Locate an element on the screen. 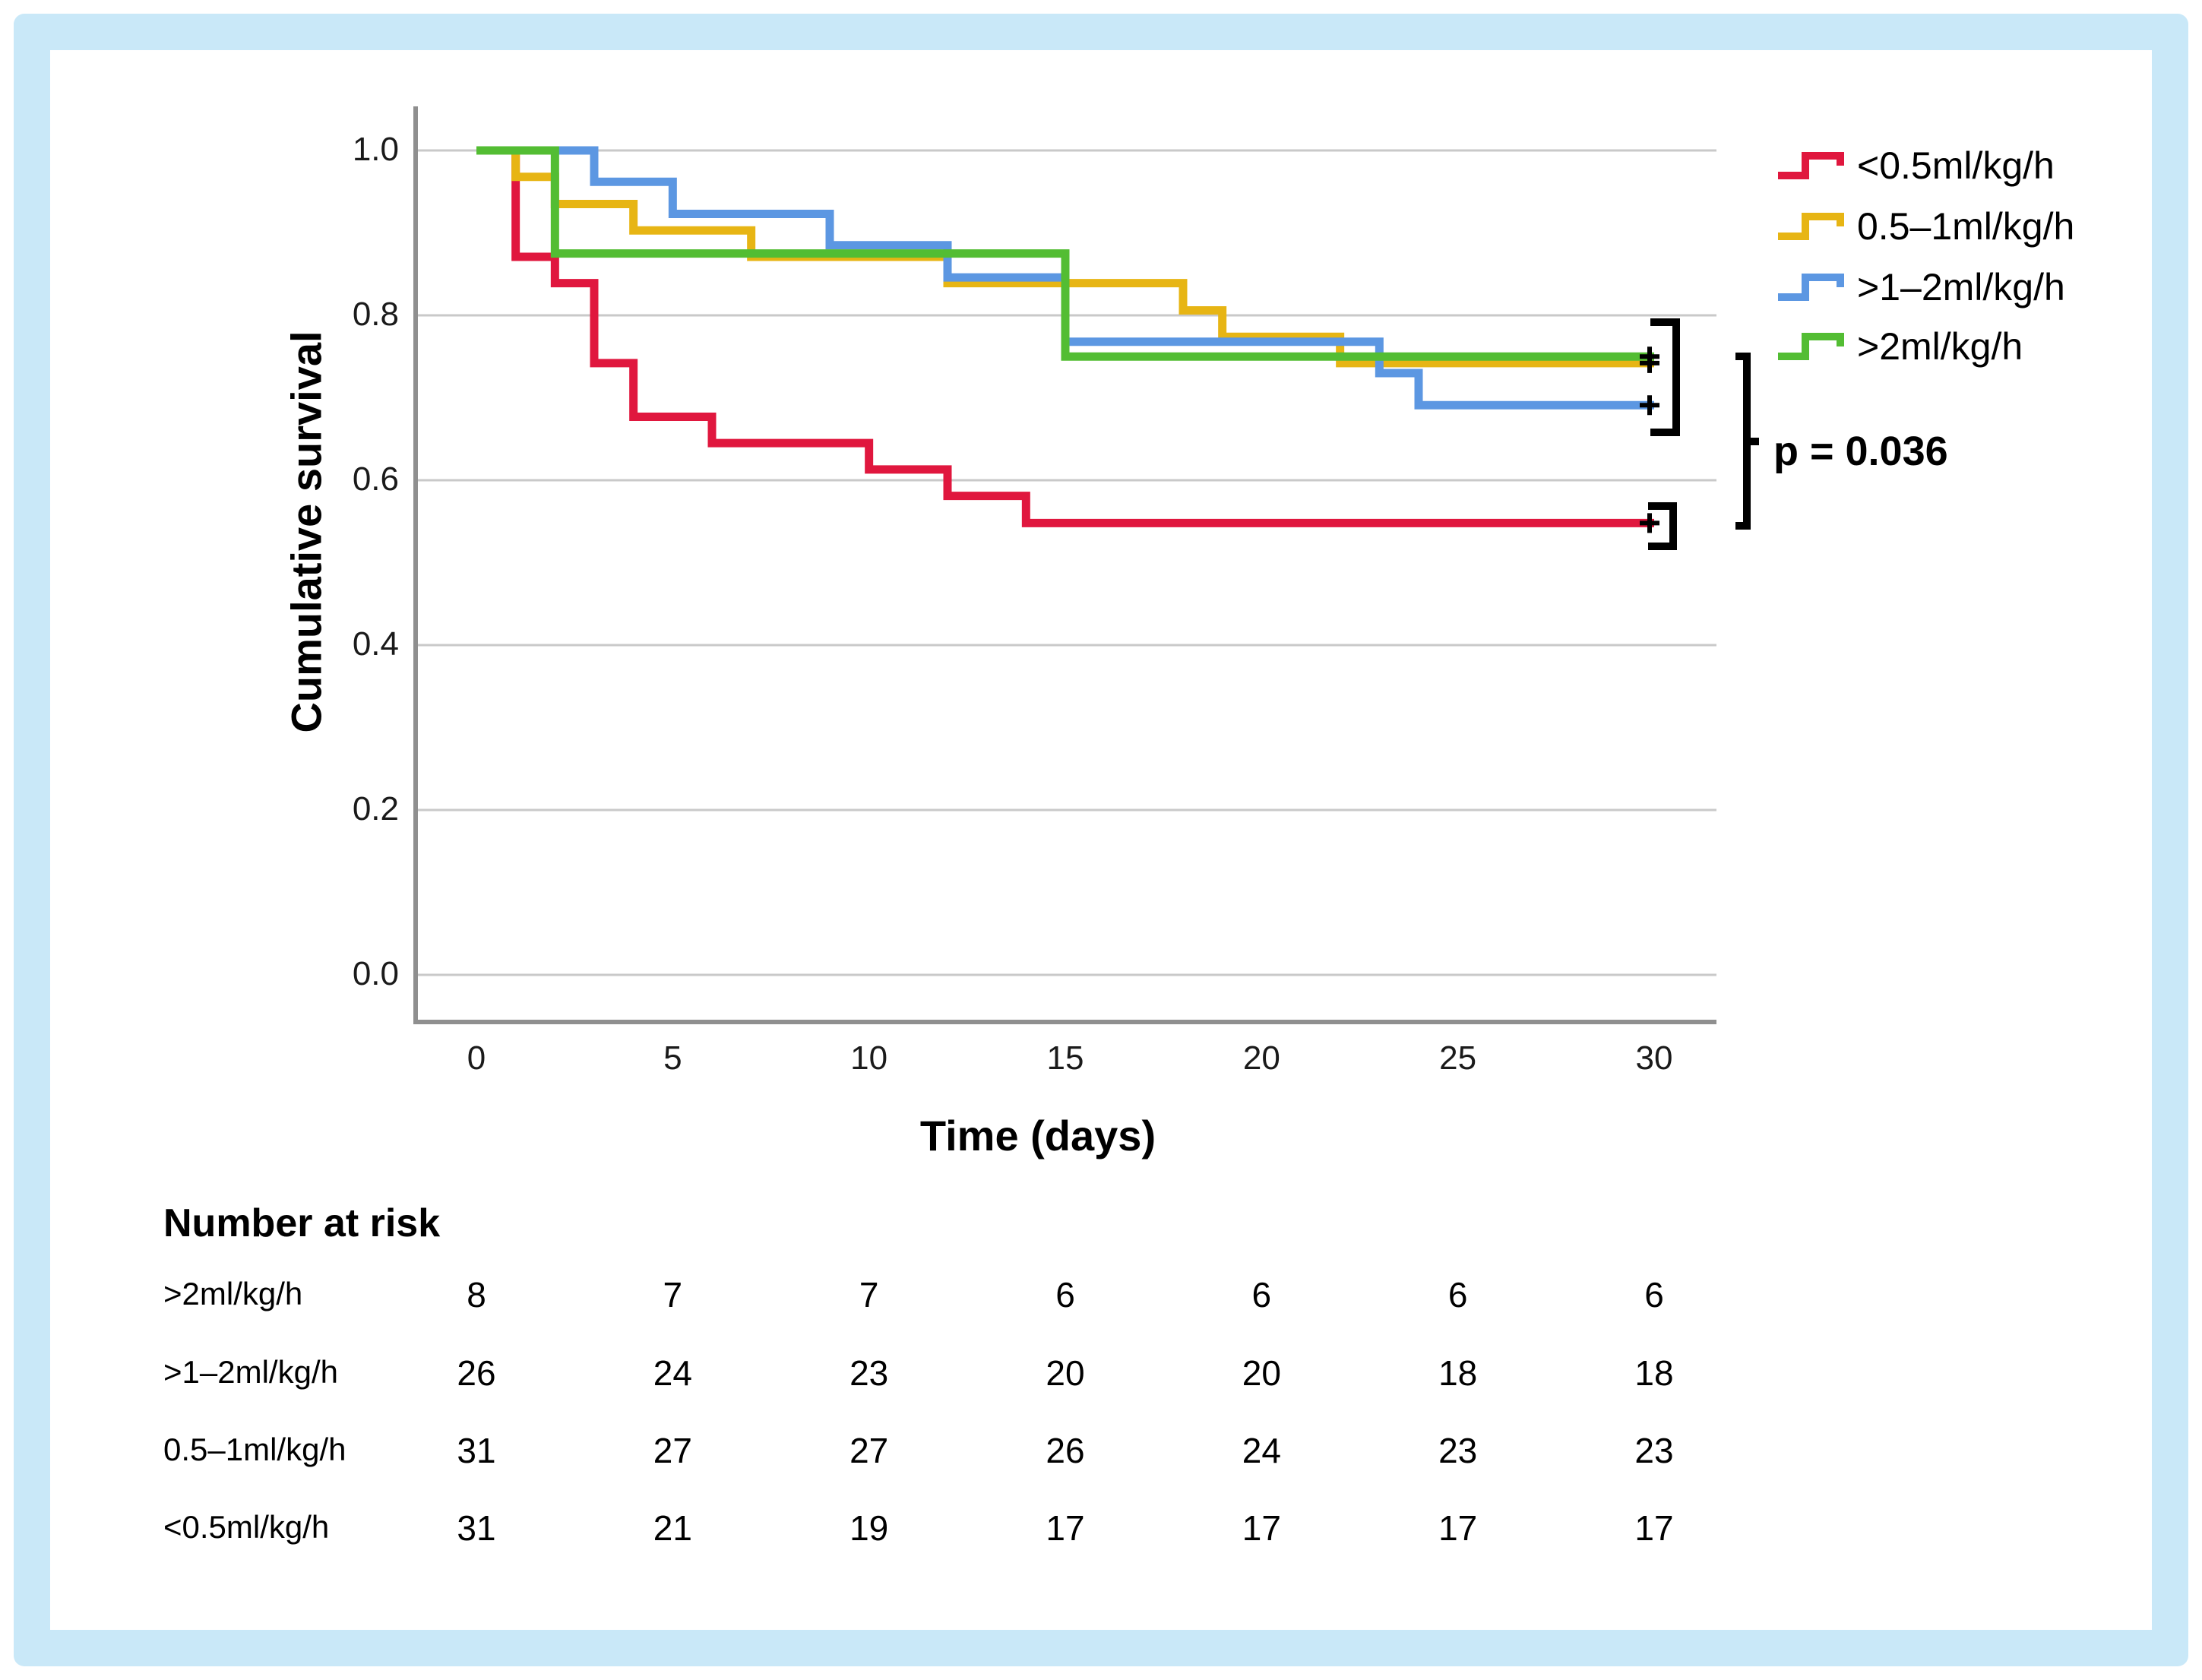 The image size is (2202, 1680). legend-item: <0.5ml/kg/h is located at coordinates (1915, 165).